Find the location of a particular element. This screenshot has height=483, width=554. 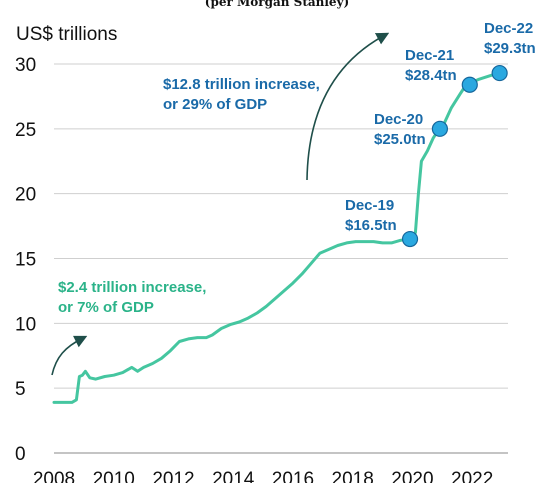

y-tick-20: 20 is located at coordinates (25, 195).